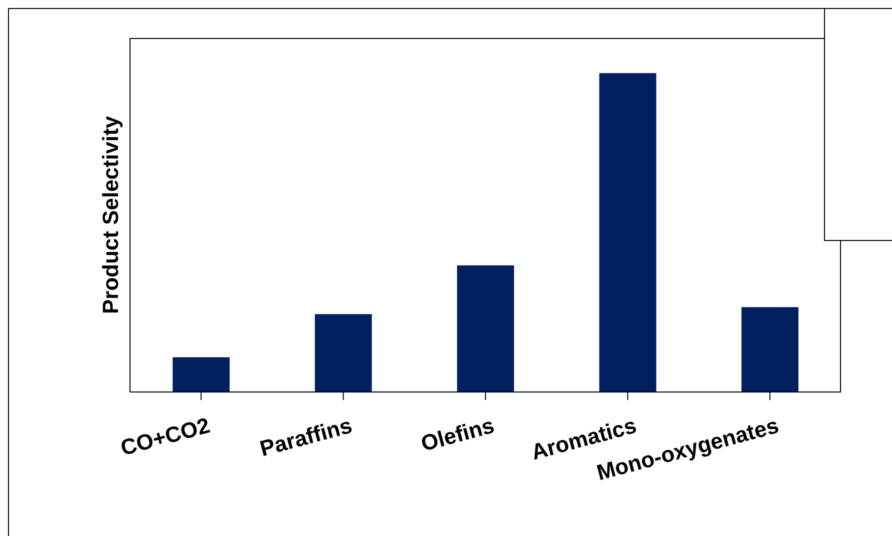 This screenshot has height=536, width=892. What do you see at coordinates (165, 436) in the screenshot?
I see `x-tick-label: CO+CO2` at bounding box center [165, 436].